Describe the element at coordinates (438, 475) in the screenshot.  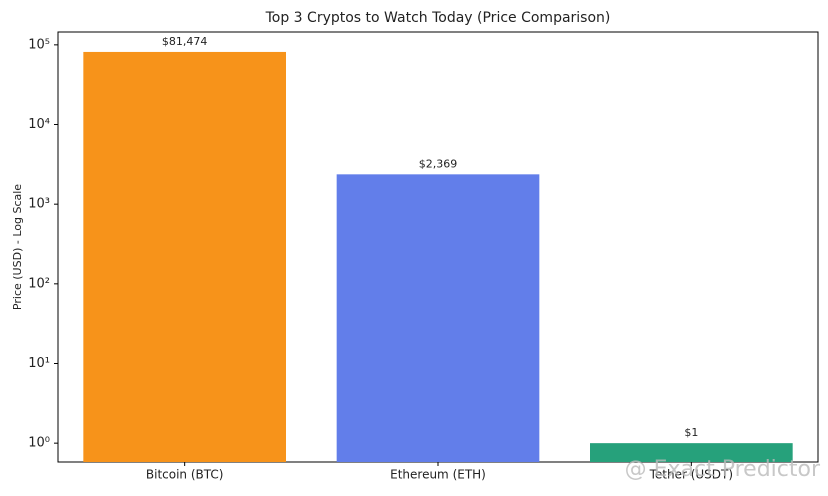
I see `x-tick-label: Ethereum (ETH)` at that location.